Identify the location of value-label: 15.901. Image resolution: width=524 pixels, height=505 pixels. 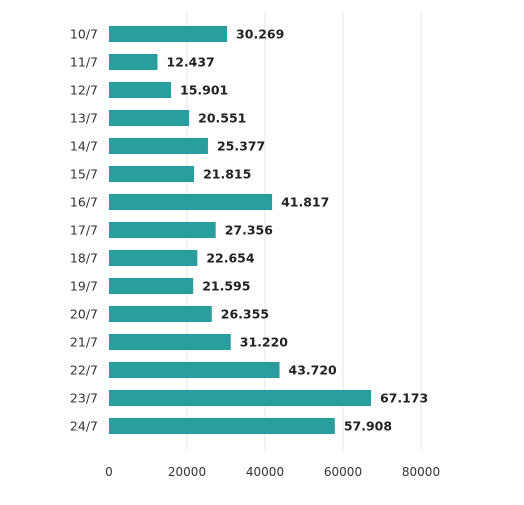
(204, 90).